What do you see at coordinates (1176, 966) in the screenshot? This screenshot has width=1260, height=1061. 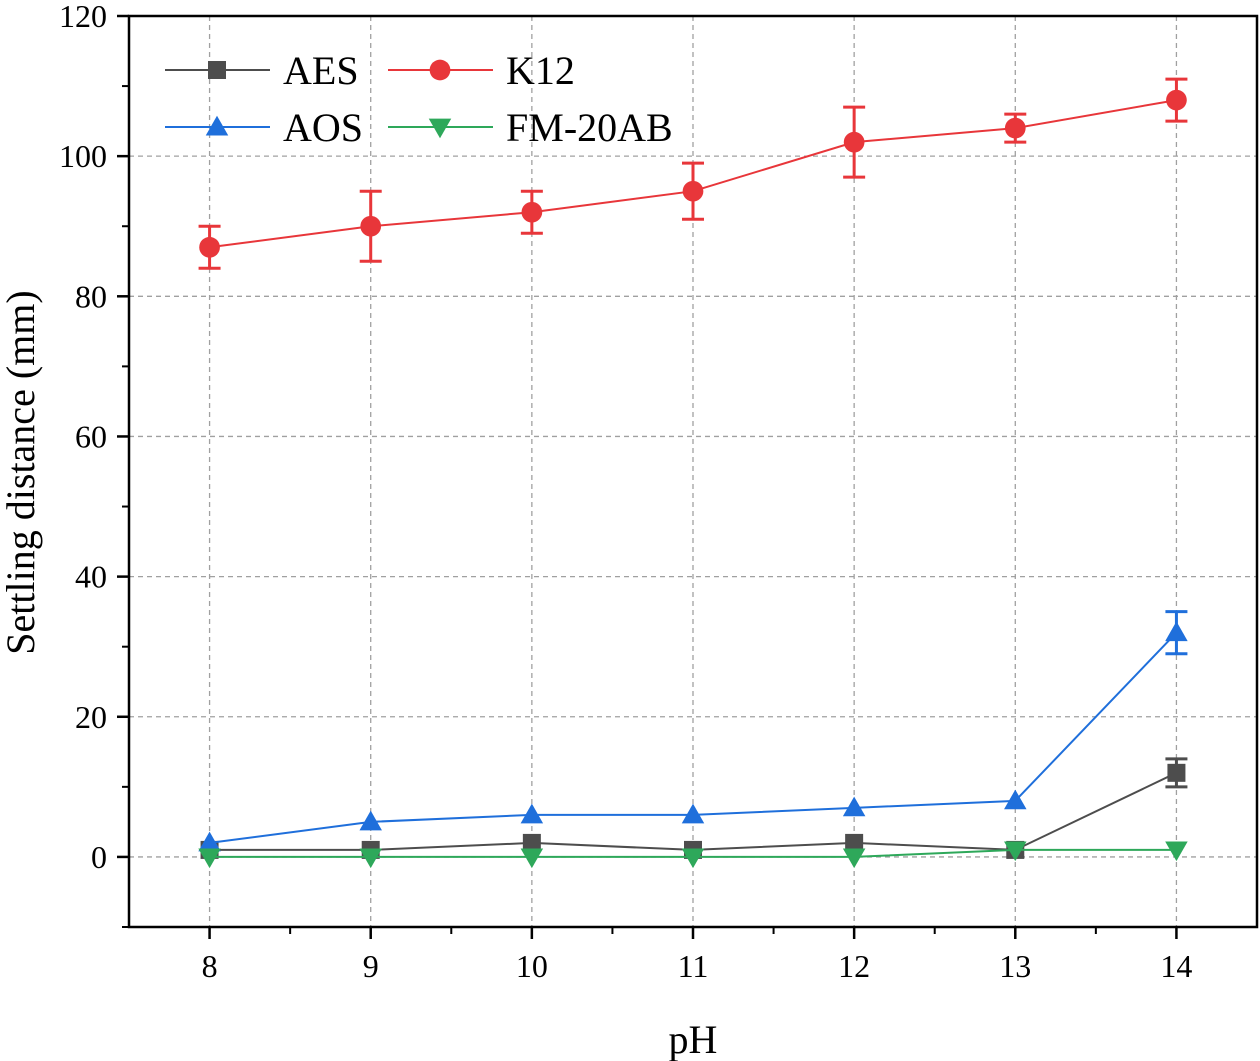 I see `x-tick-label: 14` at bounding box center [1176, 966].